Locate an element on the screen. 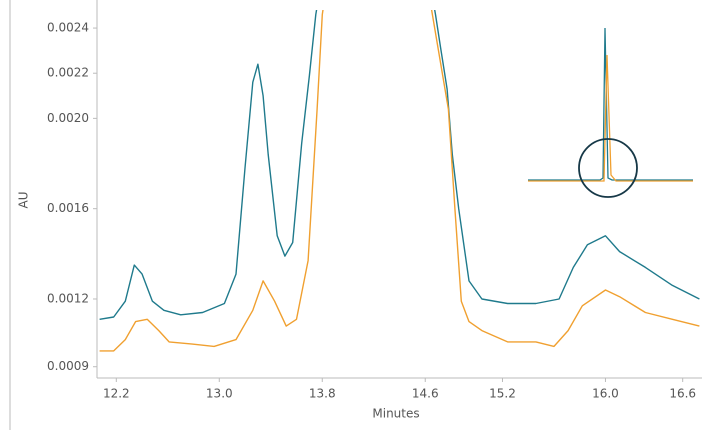 The image size is (702, 430). inset-circle is located at coordinates (608, 168).